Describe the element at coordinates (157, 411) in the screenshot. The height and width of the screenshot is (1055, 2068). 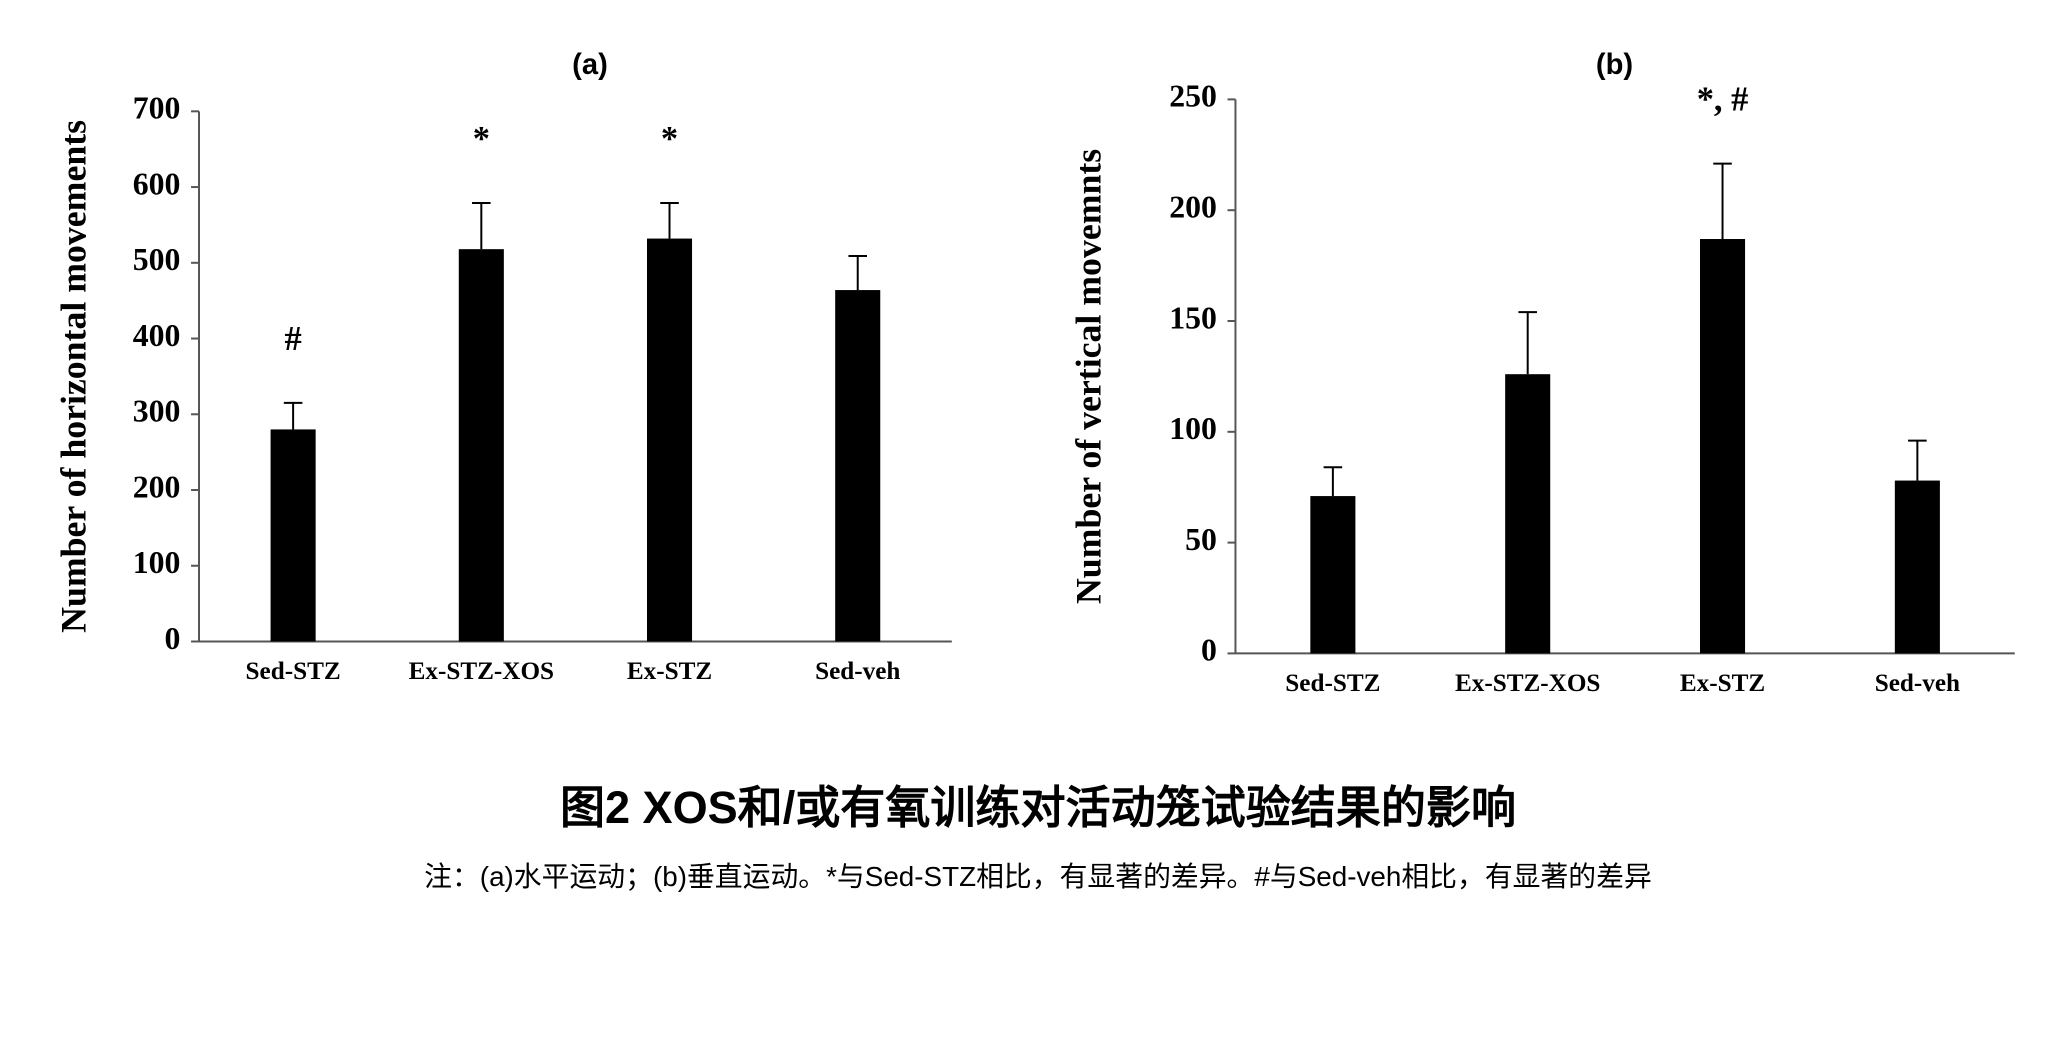
I see `y-tick-label: 300` at that location.